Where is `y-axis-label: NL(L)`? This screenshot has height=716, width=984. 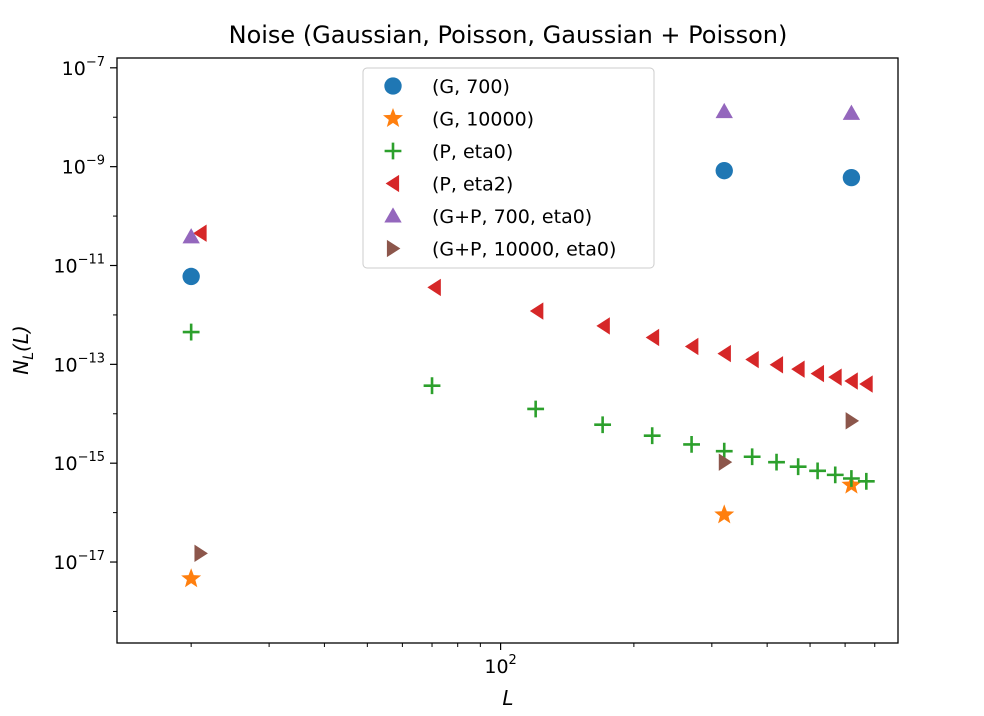 y-axis-label: NL(L) is located at coordinates (23, 350).